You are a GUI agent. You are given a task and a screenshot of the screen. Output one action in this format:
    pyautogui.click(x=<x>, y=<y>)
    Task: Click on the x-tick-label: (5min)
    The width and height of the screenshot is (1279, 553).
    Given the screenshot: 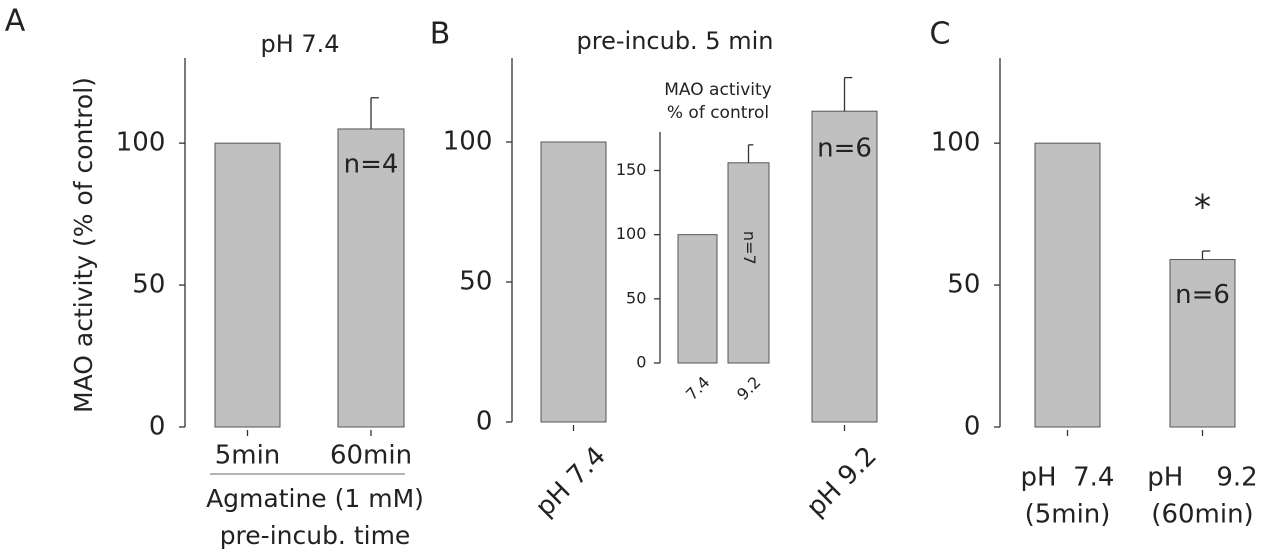 What is the action you would take?
    pyautogui.click(x=1068, y=515)
    